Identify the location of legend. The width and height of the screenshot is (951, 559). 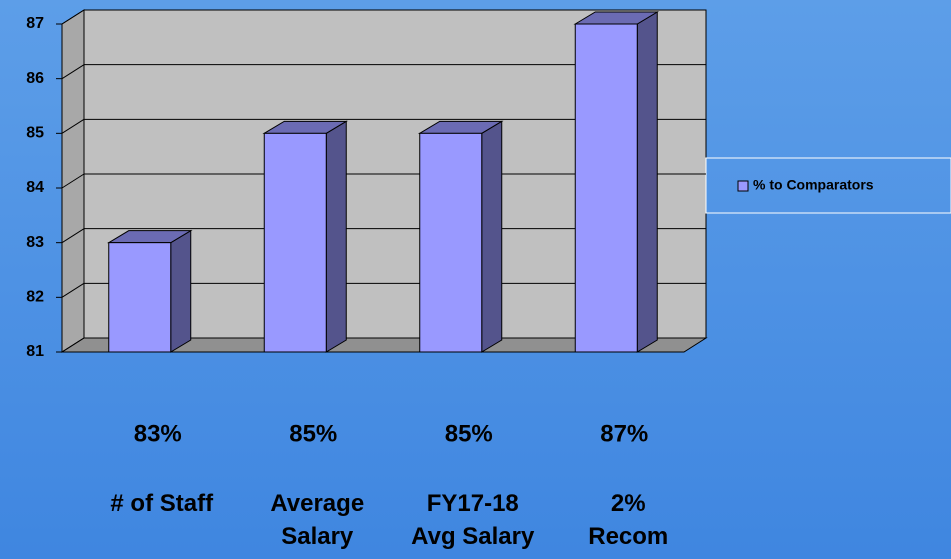
(828, 185).